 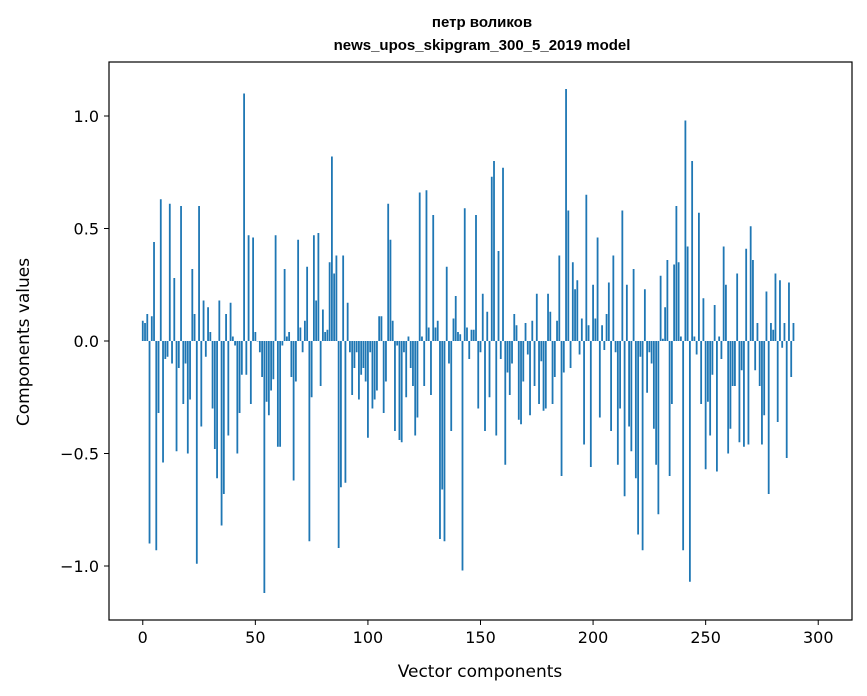 I want to click on y-tick-label: −0.5, so click(x=79, y=454).